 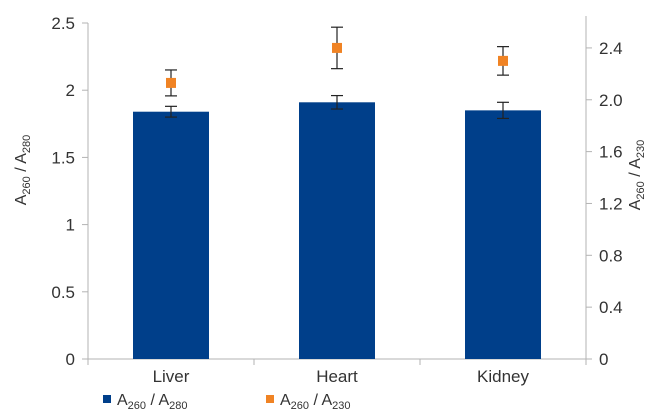 I want to click on legend-item-a260-a230: A260 / A230, so click(x=308, y=402).